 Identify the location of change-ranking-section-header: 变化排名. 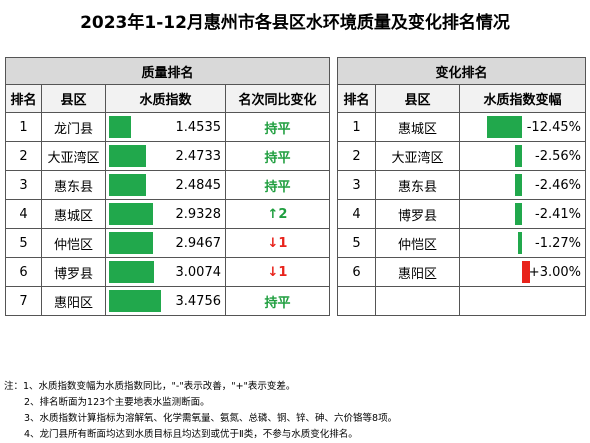
(461, 71).